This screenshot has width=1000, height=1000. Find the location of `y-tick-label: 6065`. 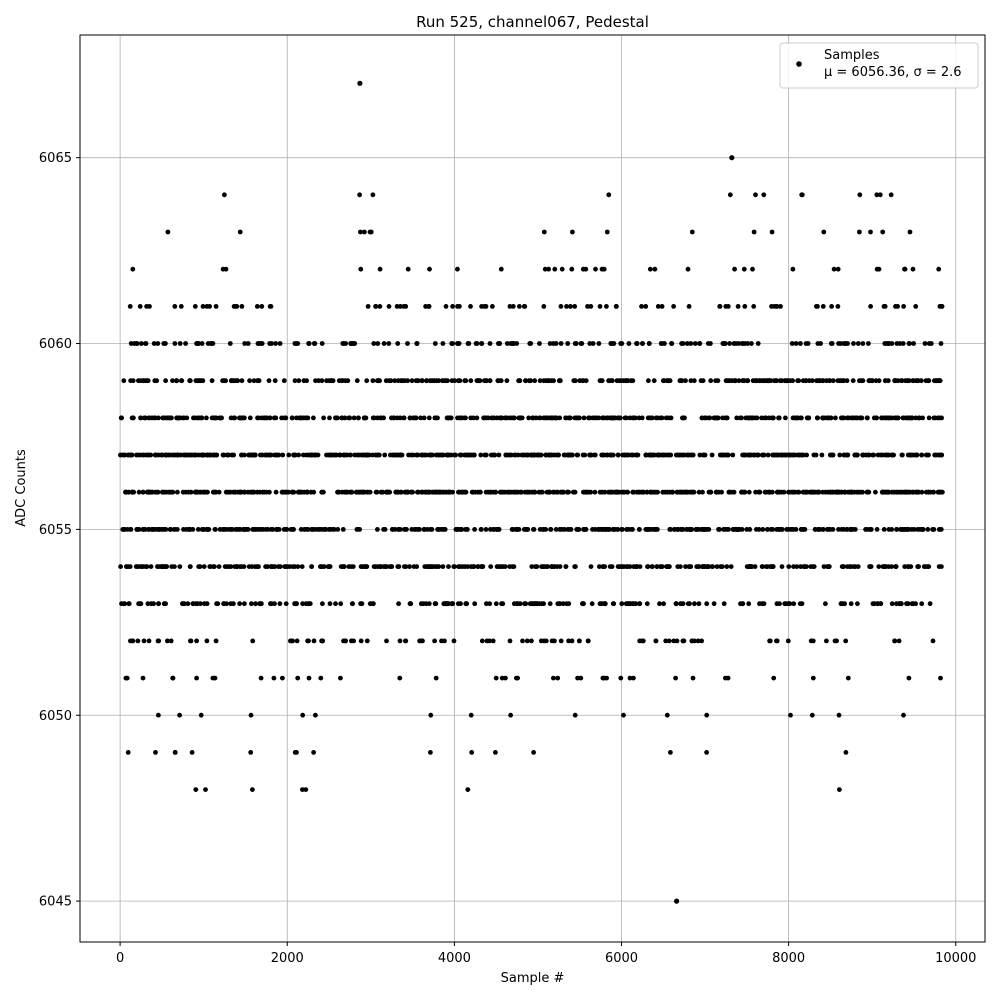

y-tick-label: 6065 is located at coordinates (55, 158).